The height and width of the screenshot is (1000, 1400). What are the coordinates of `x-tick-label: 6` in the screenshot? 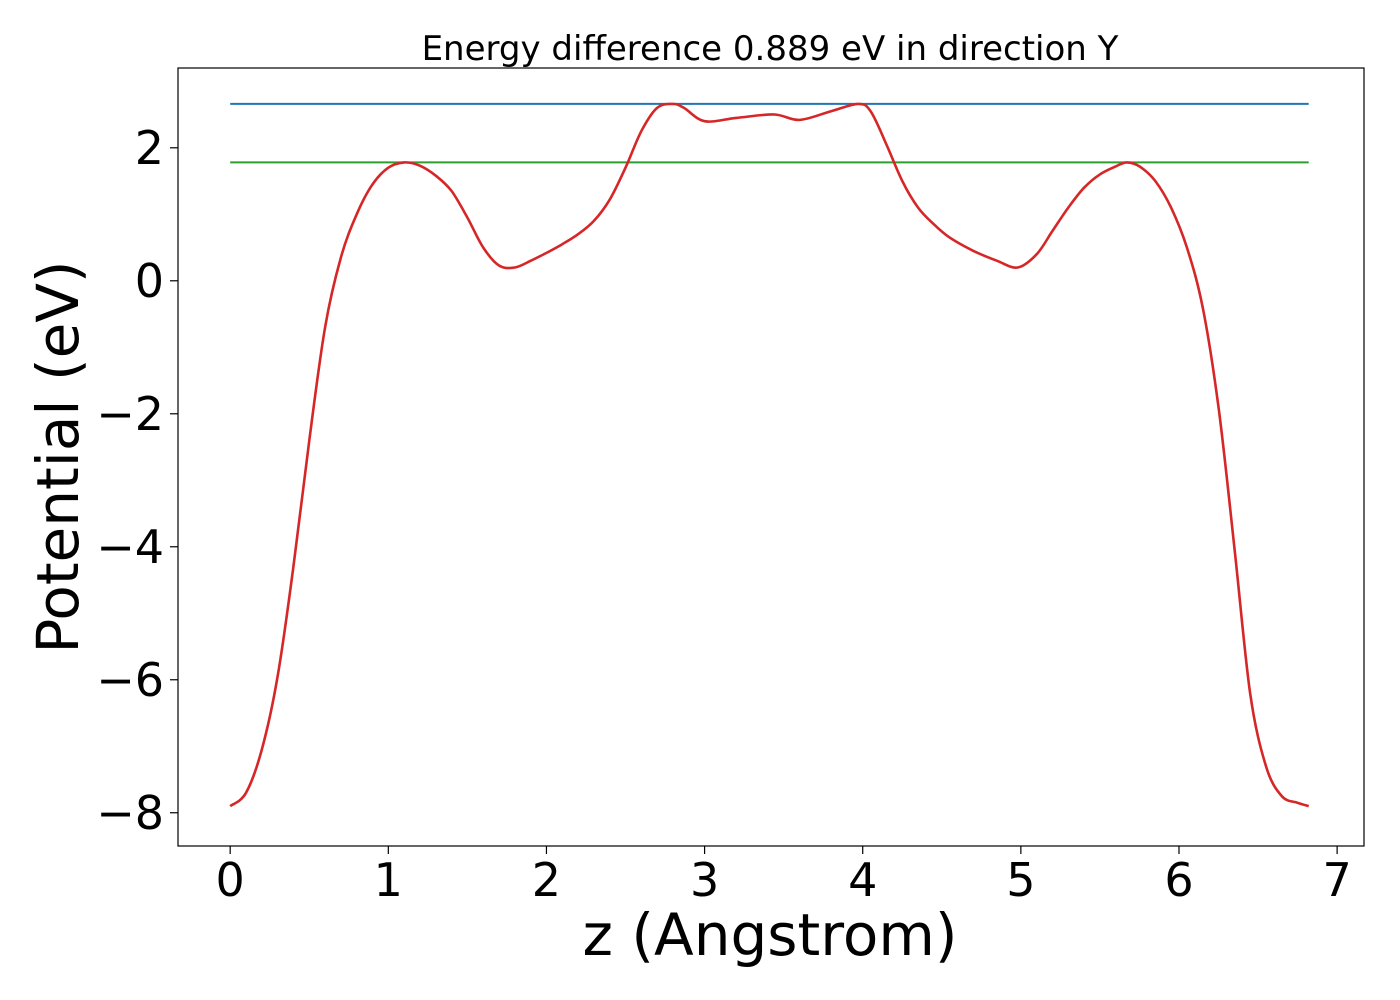 It's located at (1178, 880).